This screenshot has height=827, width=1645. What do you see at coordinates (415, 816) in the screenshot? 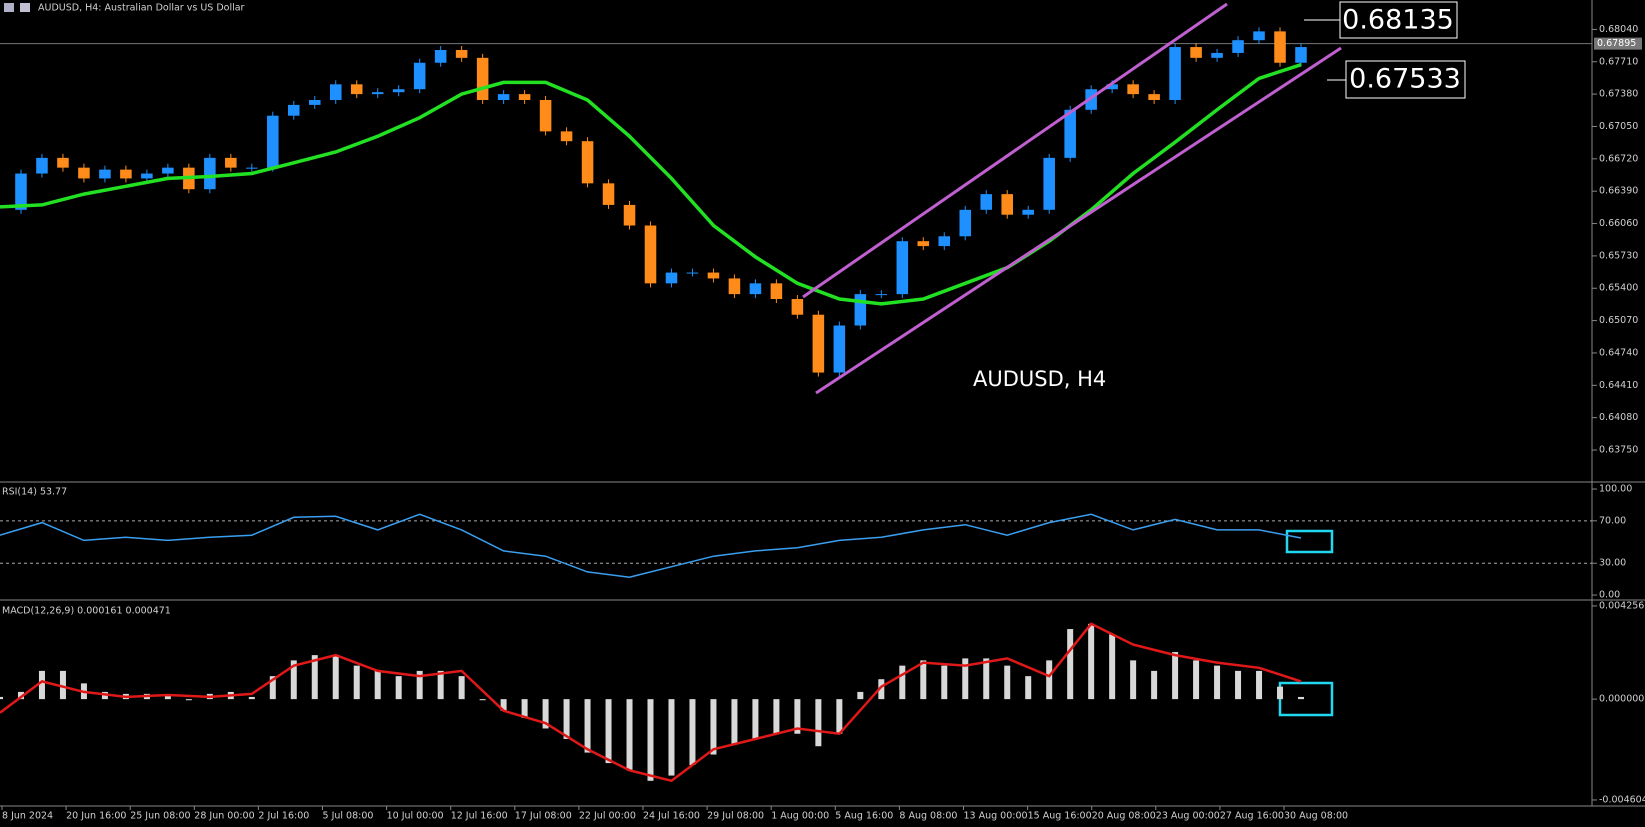
I see `x-tick-label: 10 Jul 00:00` at bounding box center [415, 816].